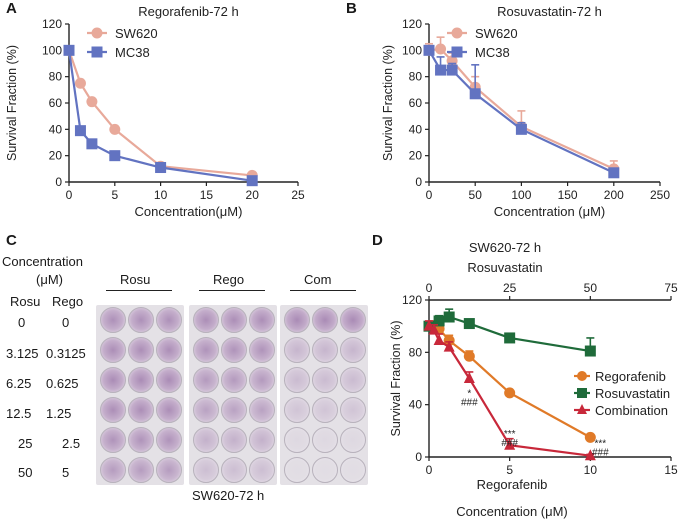 This screenshot has height=522, width=679. Describe the element at coordinates (62, 383) in the screenshot. I see `concentration-rego-value: 0.625` at that location.